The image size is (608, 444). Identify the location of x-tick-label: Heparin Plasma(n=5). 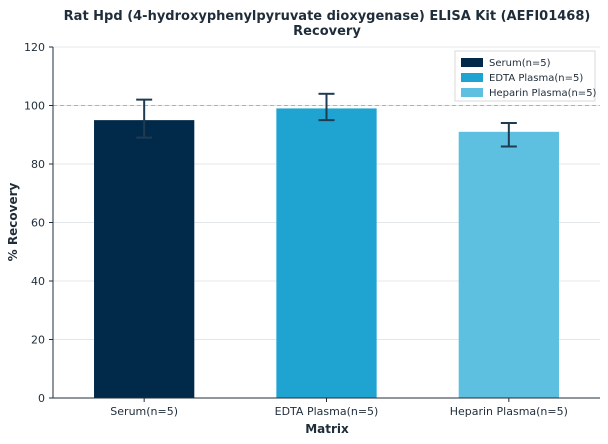
(509, 411).